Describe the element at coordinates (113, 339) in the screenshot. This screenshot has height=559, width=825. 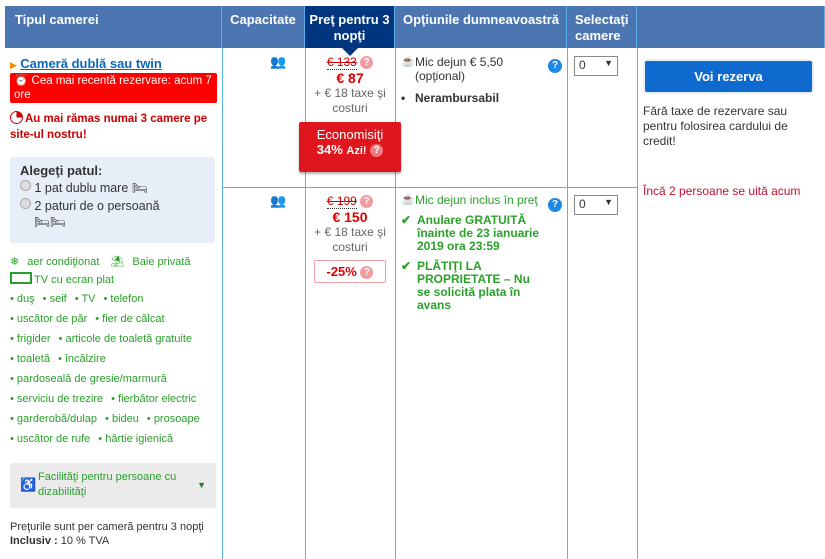
I see `facility-row: • frigider • articole de toaletă gratuite` at that location.